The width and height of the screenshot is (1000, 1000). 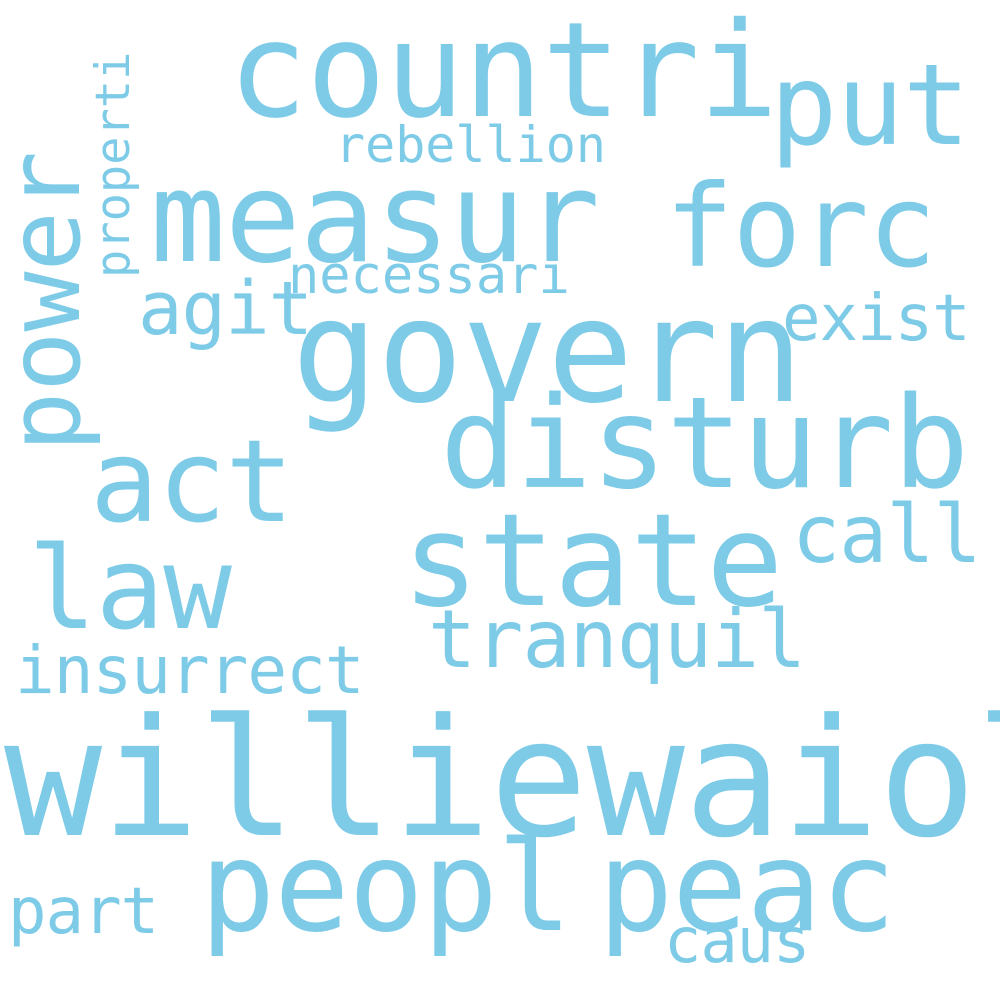 What do you see at coordinates (887, 534) in the screenshot?
I see `word-call: call` at bounding box center [887, 534].